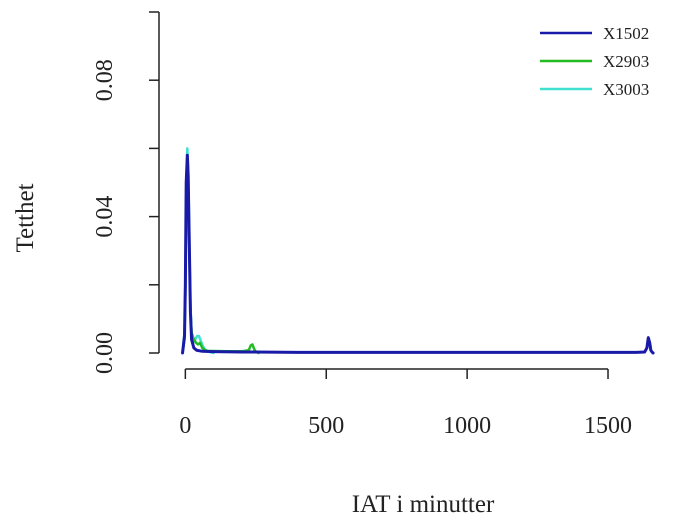 This screenshot has width=675, height=527. I want to click on series-line-x2903, so click(220, 256).